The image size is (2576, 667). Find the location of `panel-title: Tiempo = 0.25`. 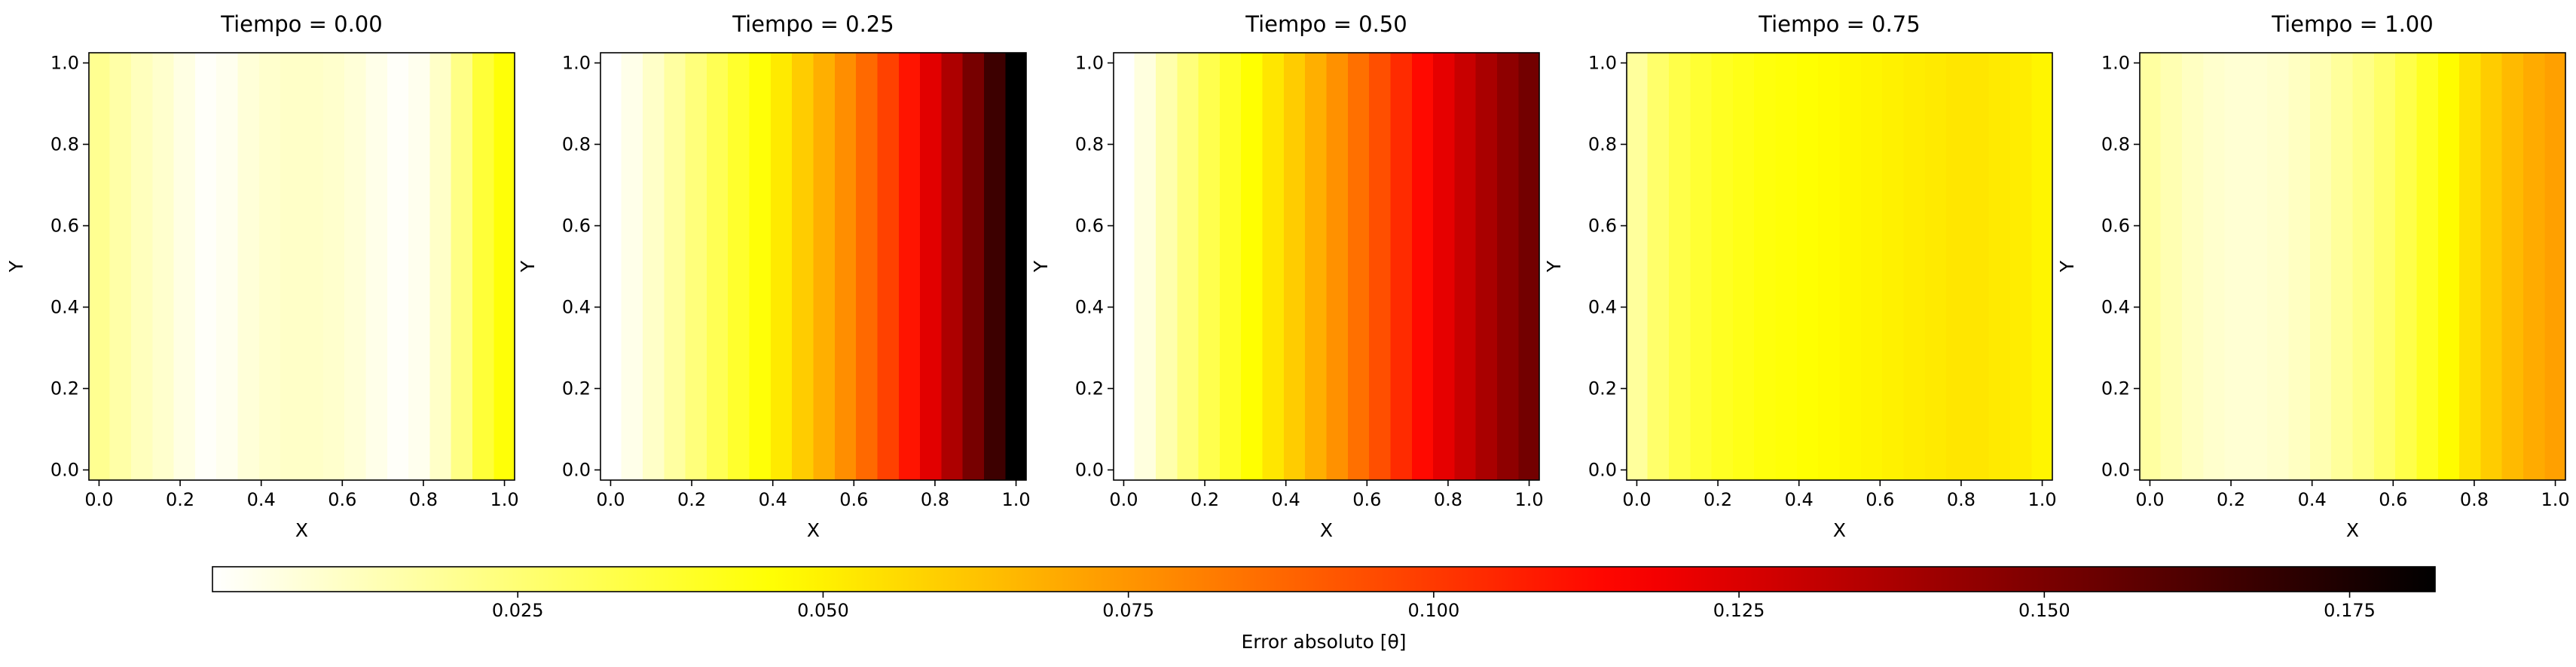

panel-title: Tiempo = 0.25 is located at coordinates (813, 24).